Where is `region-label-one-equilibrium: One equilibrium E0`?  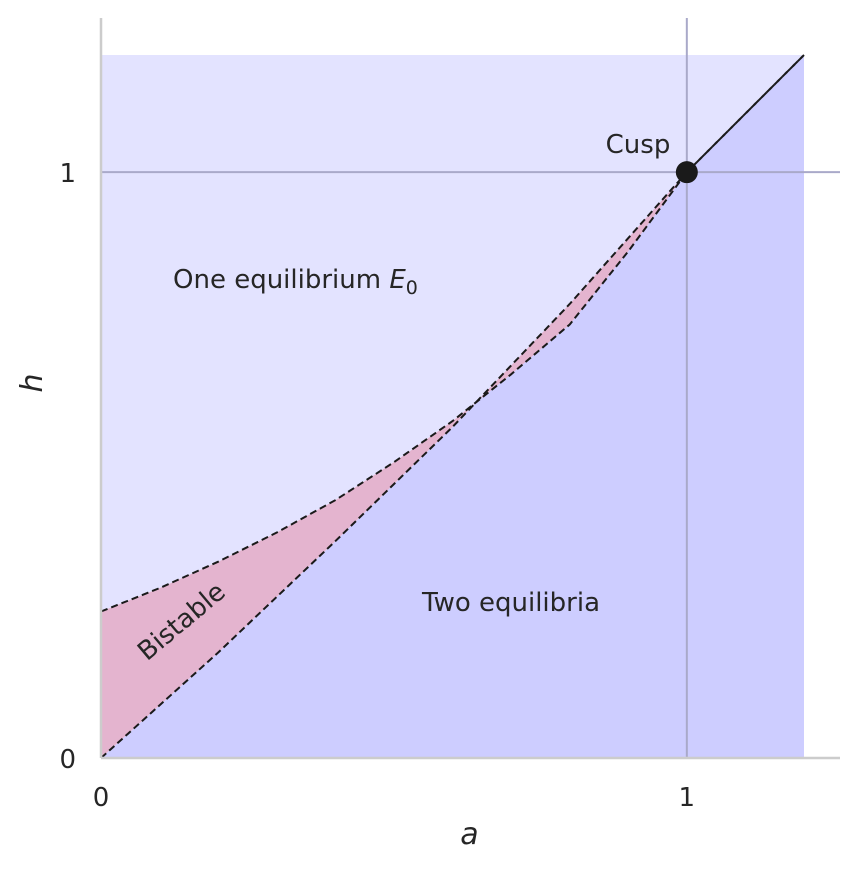
region-label-one-equilibrium: One equilibrium E0 is located at coordinates (295, 282).